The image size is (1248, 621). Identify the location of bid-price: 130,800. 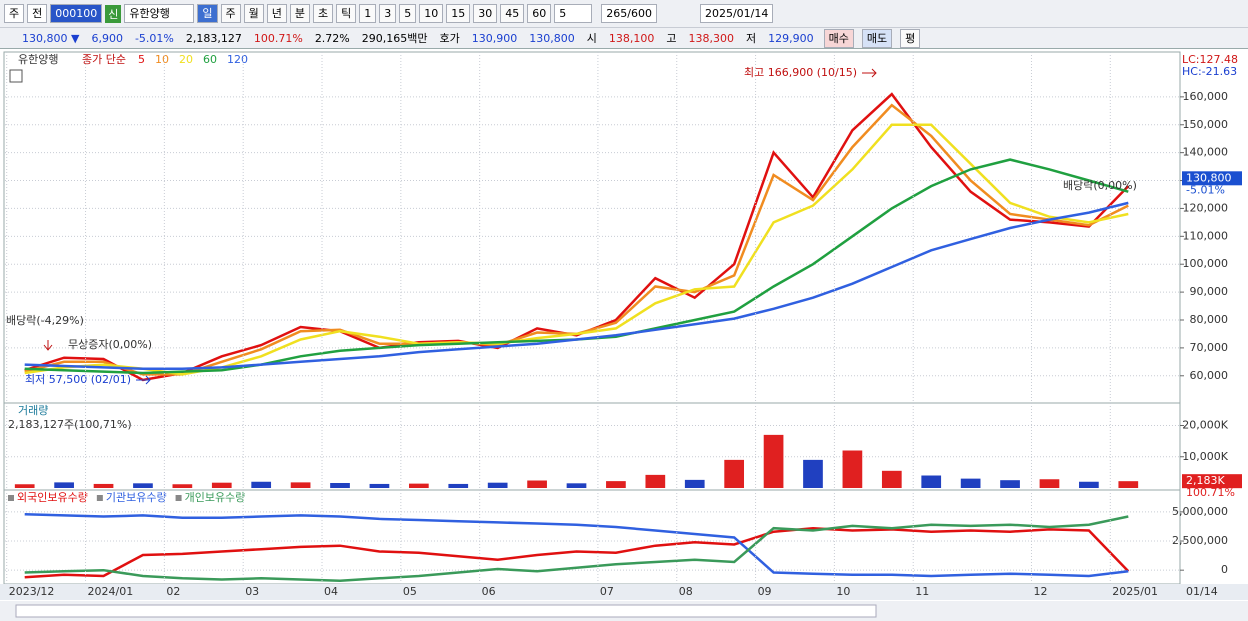
(552, 38).